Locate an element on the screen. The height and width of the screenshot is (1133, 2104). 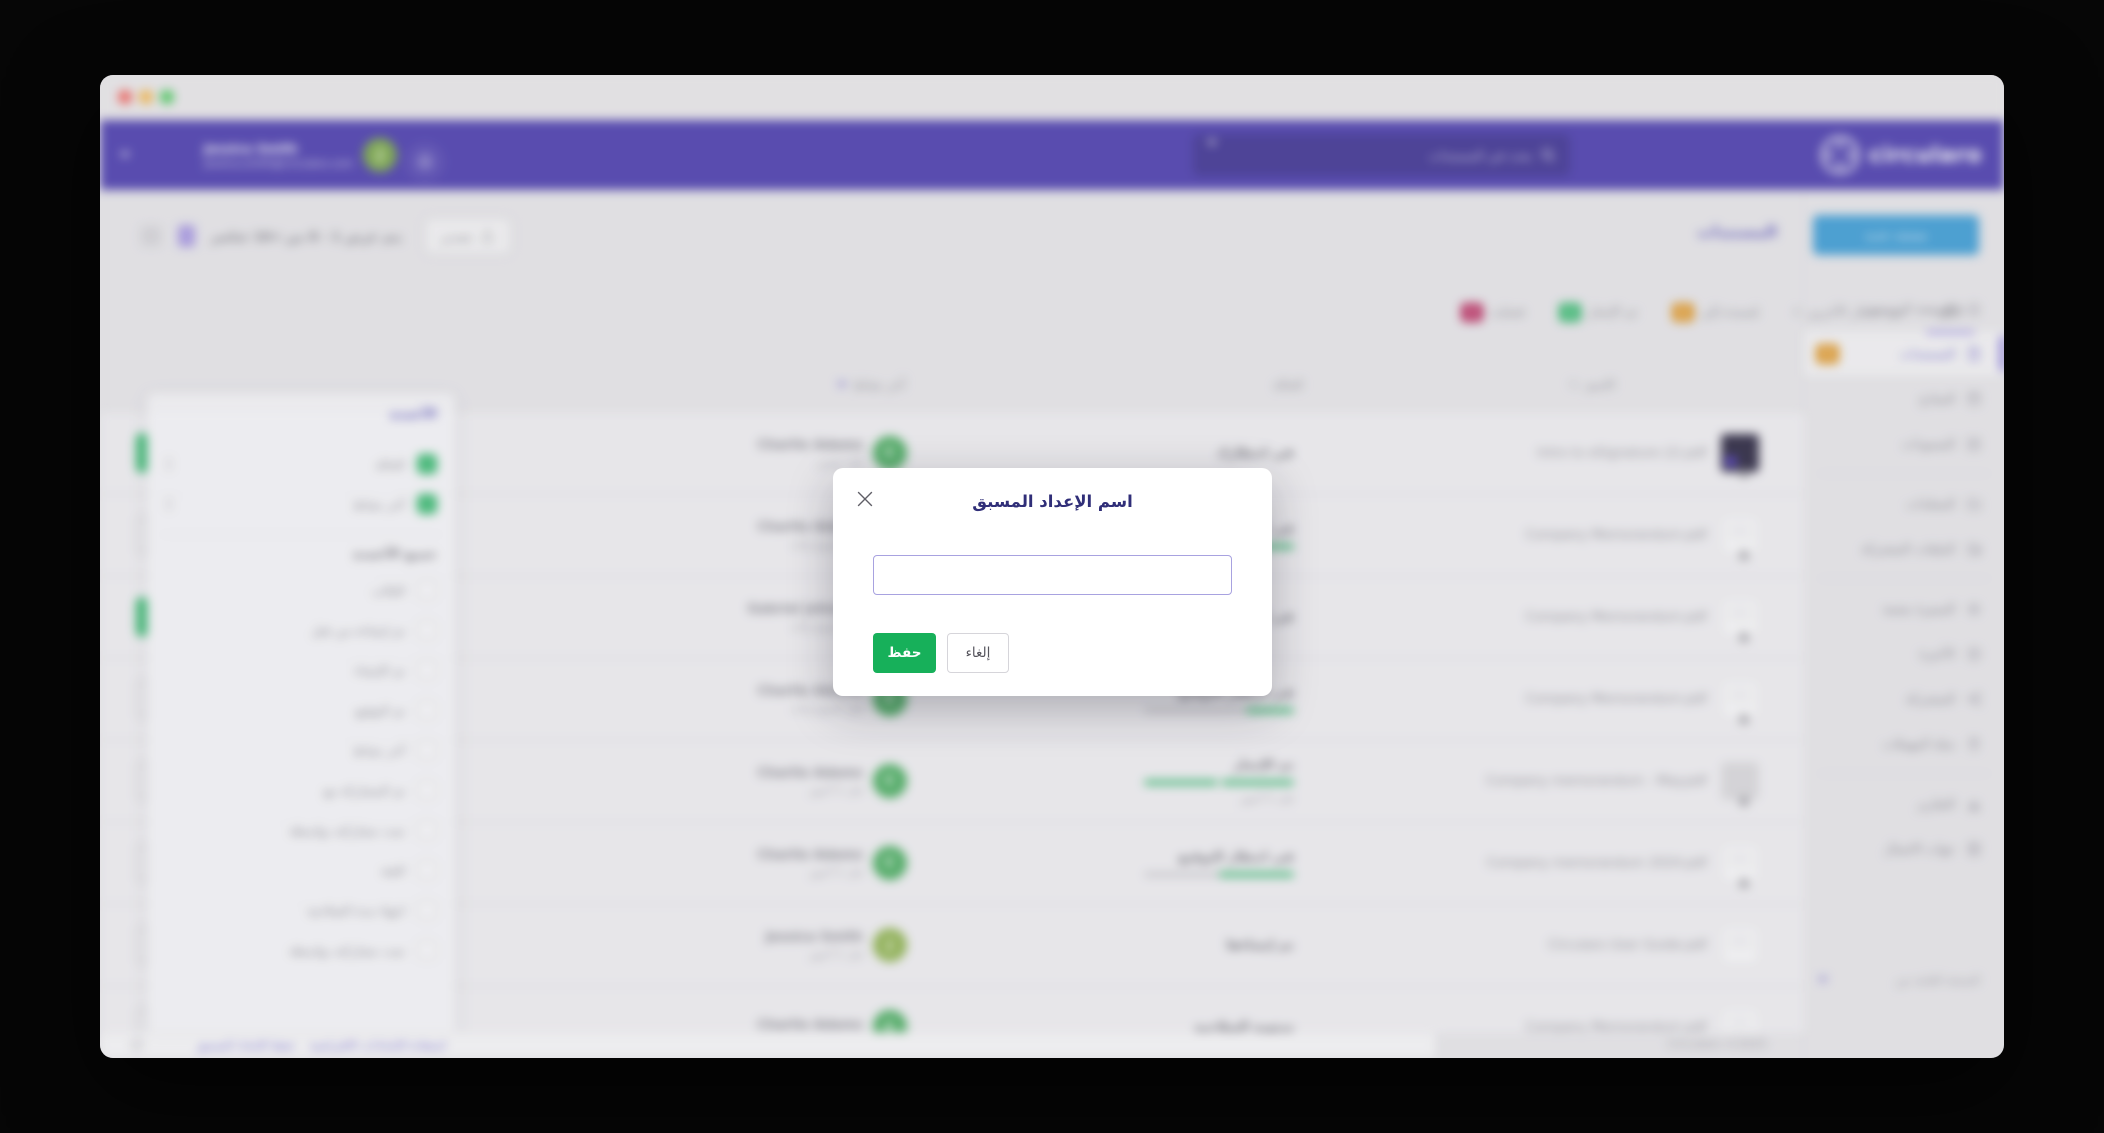
restore-defaults-link: استعادة الإعدادات الافتراضية is located at coordinates (377, 1045).